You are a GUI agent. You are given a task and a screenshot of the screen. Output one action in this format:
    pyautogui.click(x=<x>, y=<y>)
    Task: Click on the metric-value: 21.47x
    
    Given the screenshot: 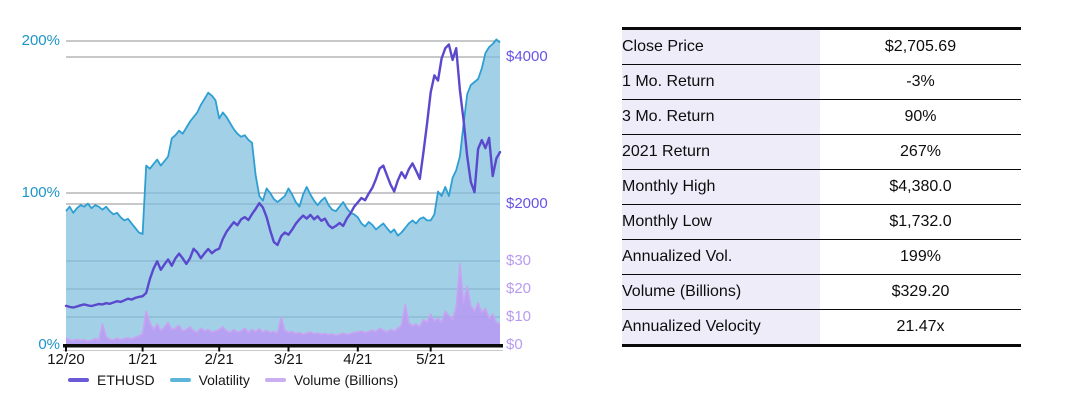 What is the action you would take?
    pyautogui.click(x=920, y=327)
    